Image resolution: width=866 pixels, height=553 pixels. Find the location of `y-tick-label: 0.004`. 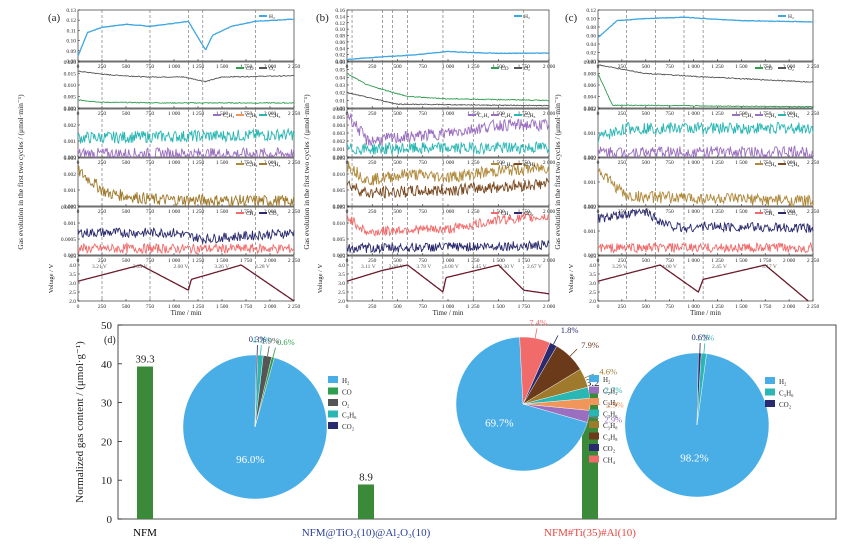

y-tick-label: 0.004 is located at coordinates (590, 98).